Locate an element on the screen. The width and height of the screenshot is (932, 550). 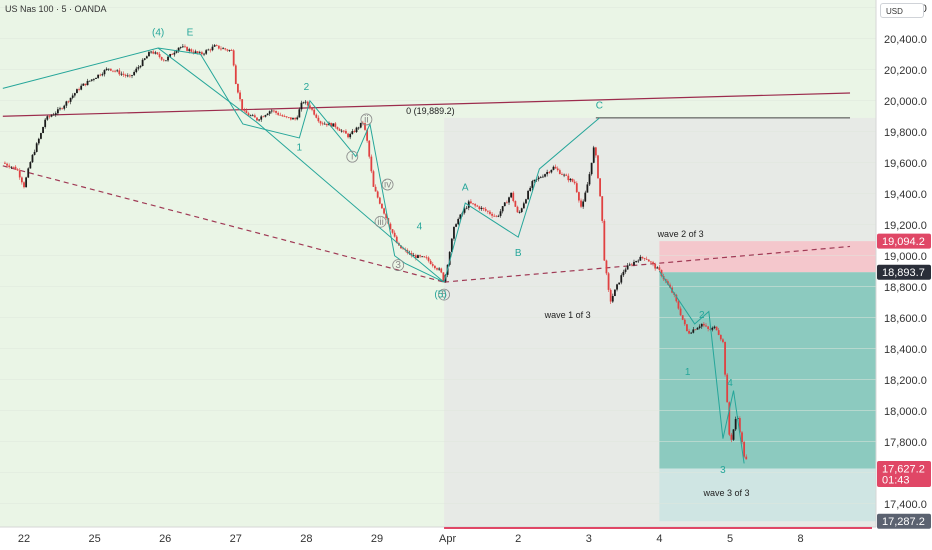
wave-label: iv is located at coordinates (387, 185).